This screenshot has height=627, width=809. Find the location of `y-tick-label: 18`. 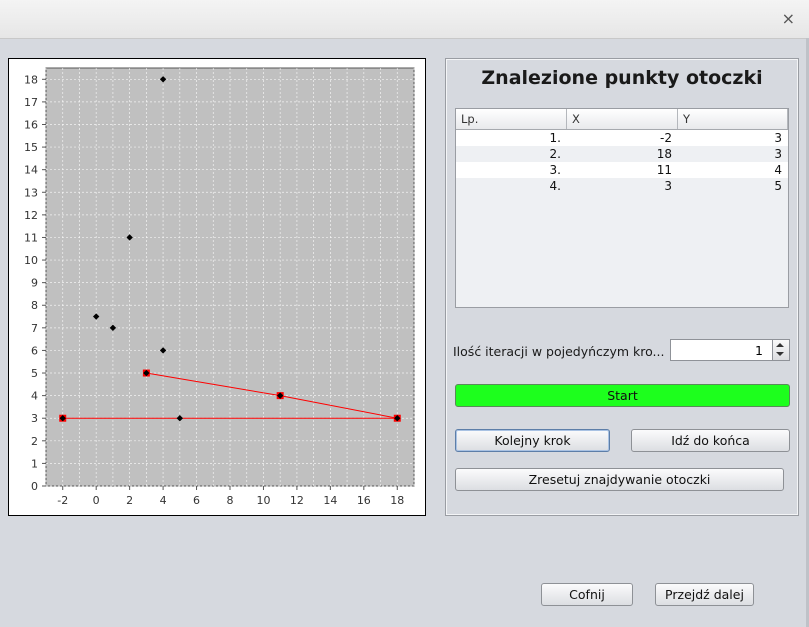

y-tick-label: 18 is located at coordinates (31, 79).